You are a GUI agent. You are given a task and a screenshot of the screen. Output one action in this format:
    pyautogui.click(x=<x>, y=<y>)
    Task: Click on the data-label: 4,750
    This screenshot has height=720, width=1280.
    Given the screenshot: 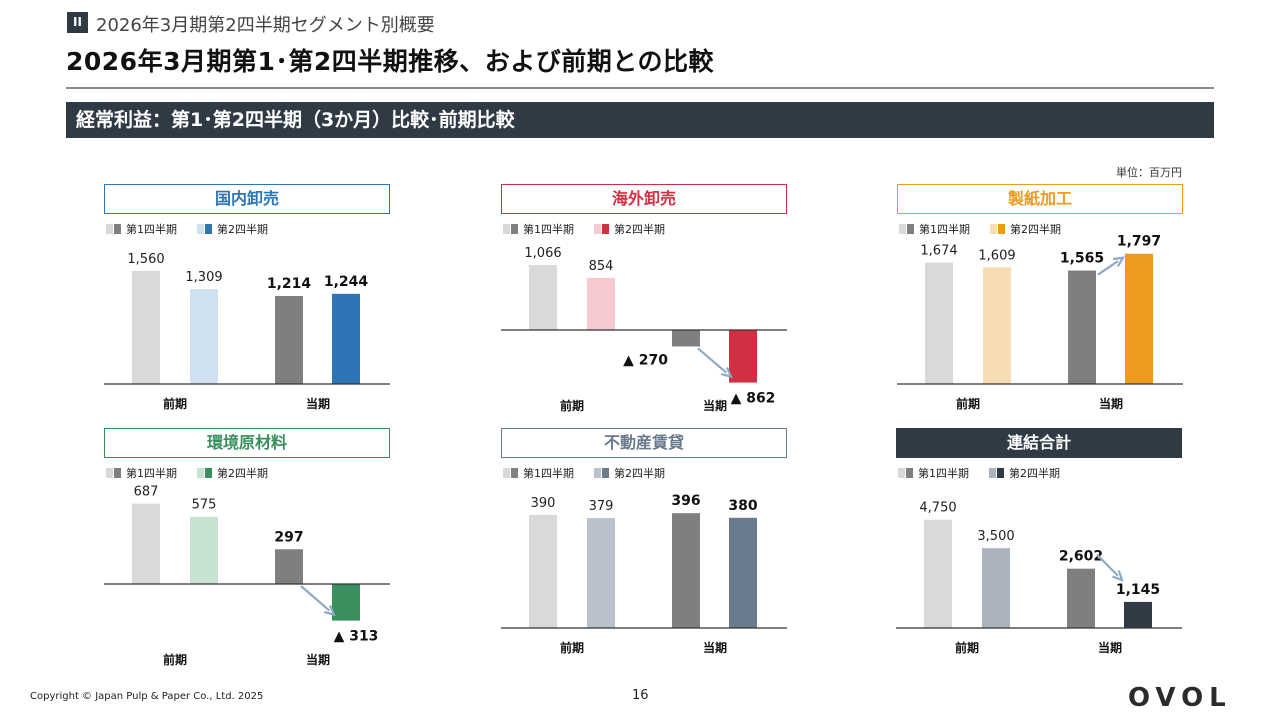 What is the action you would take?
    pyautogui.click(x=937, y=508)
    